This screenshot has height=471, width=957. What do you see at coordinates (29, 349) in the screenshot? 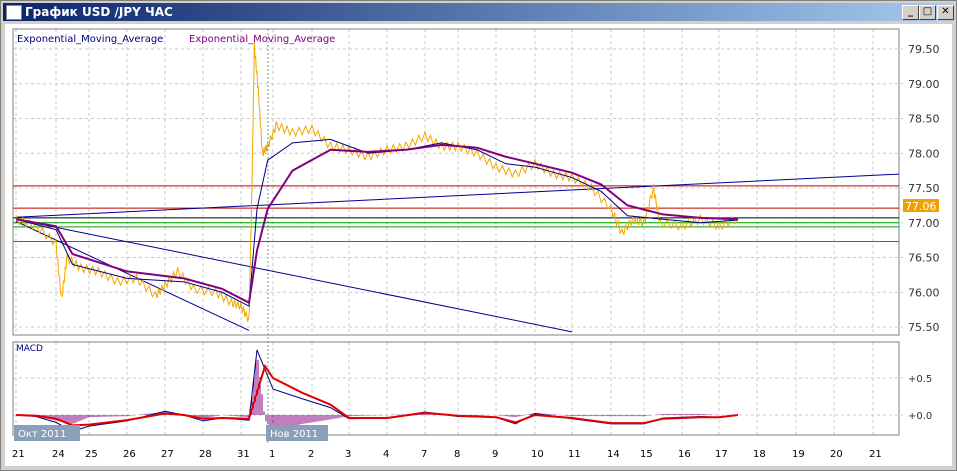
I see `macd-label: MACD` at bounding box center [29, 349].